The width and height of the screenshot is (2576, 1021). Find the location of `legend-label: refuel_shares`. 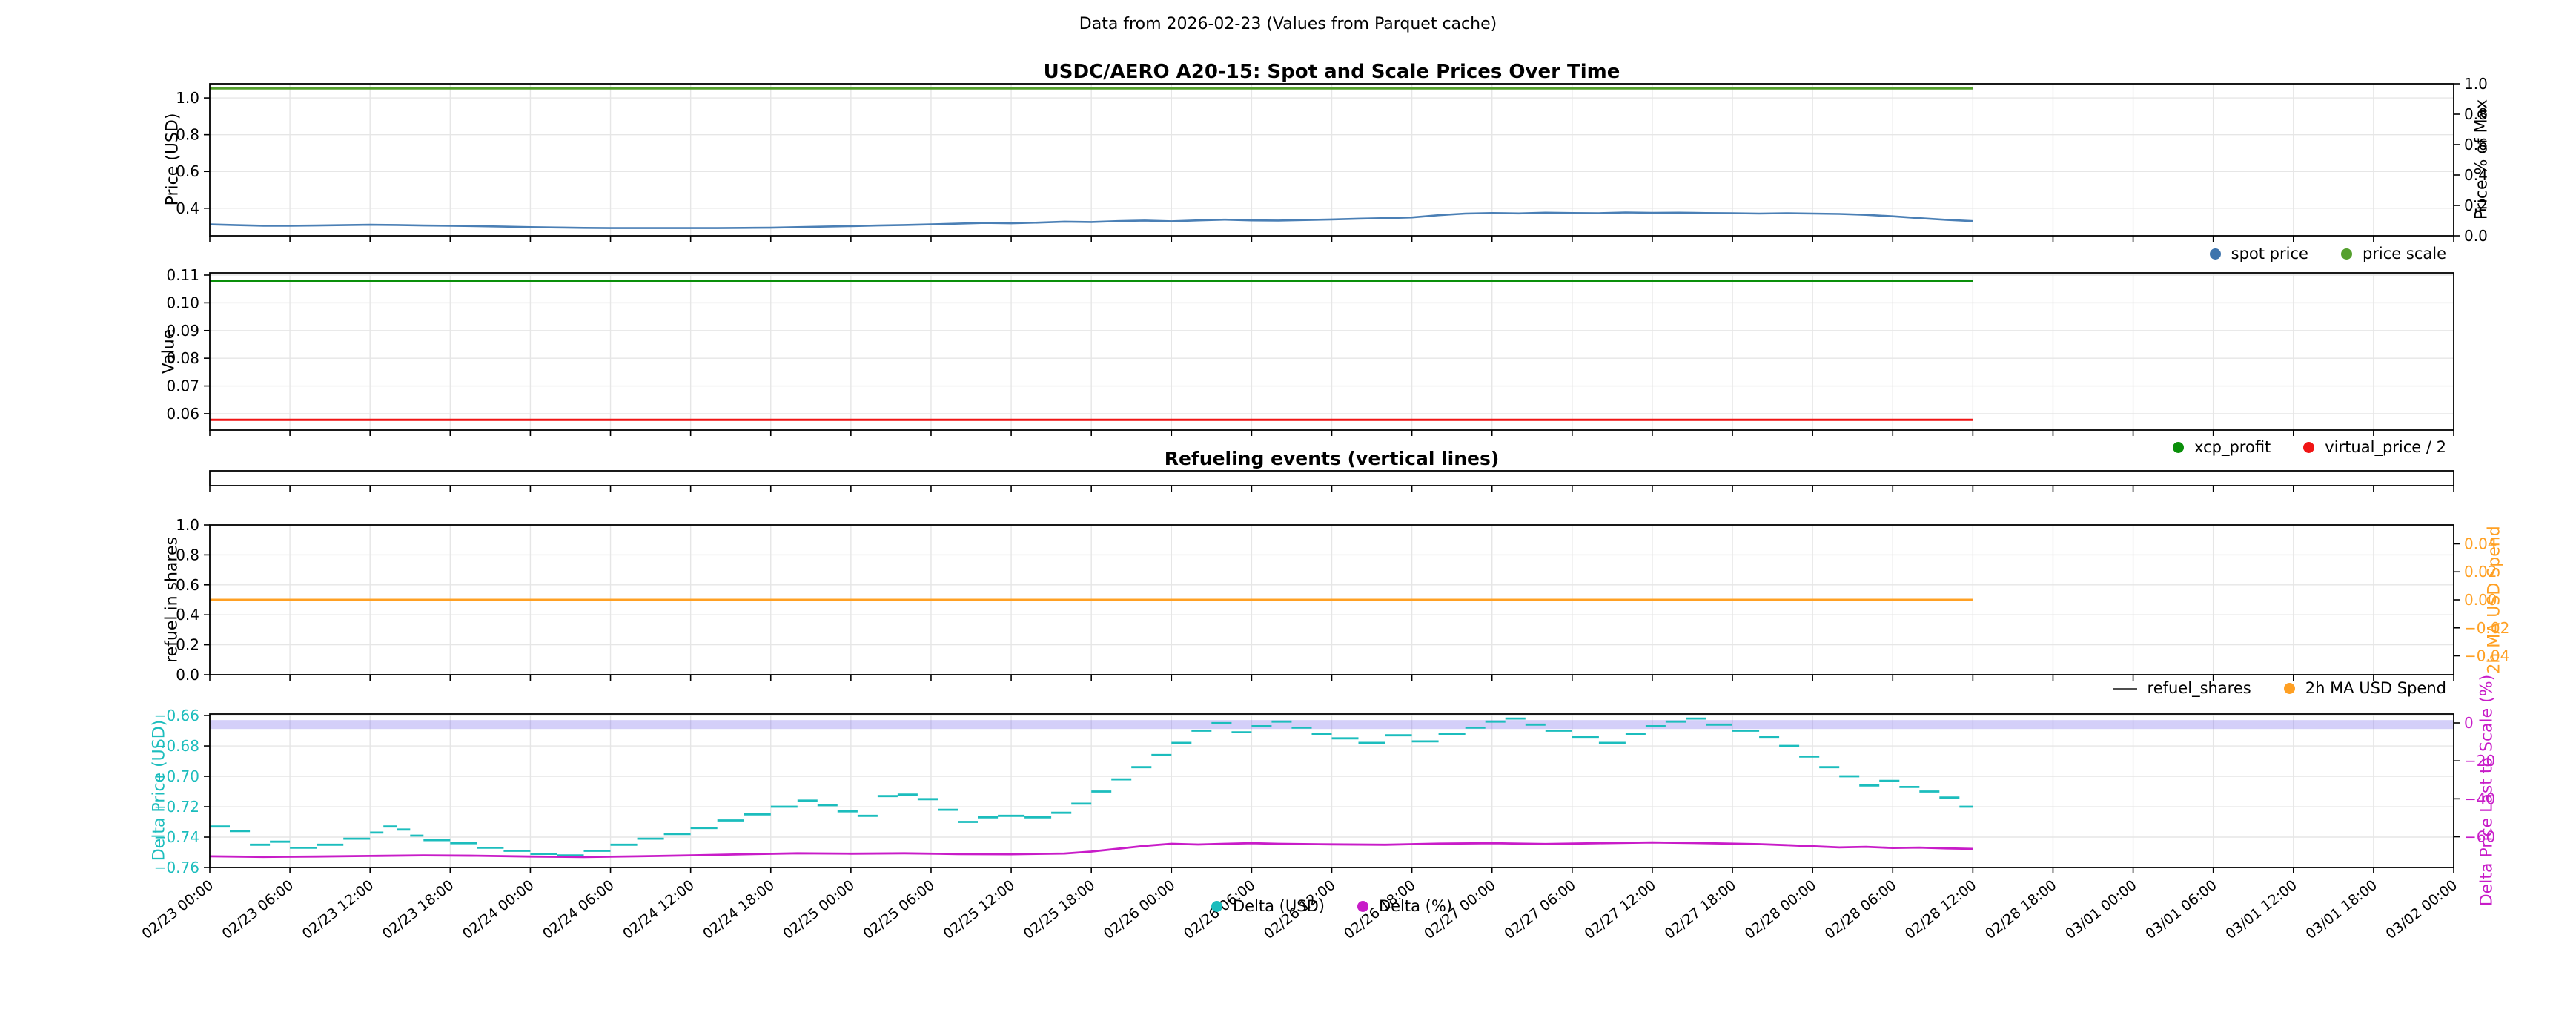

legend-label: refuel_shares is located at coordinates (2199, 688).